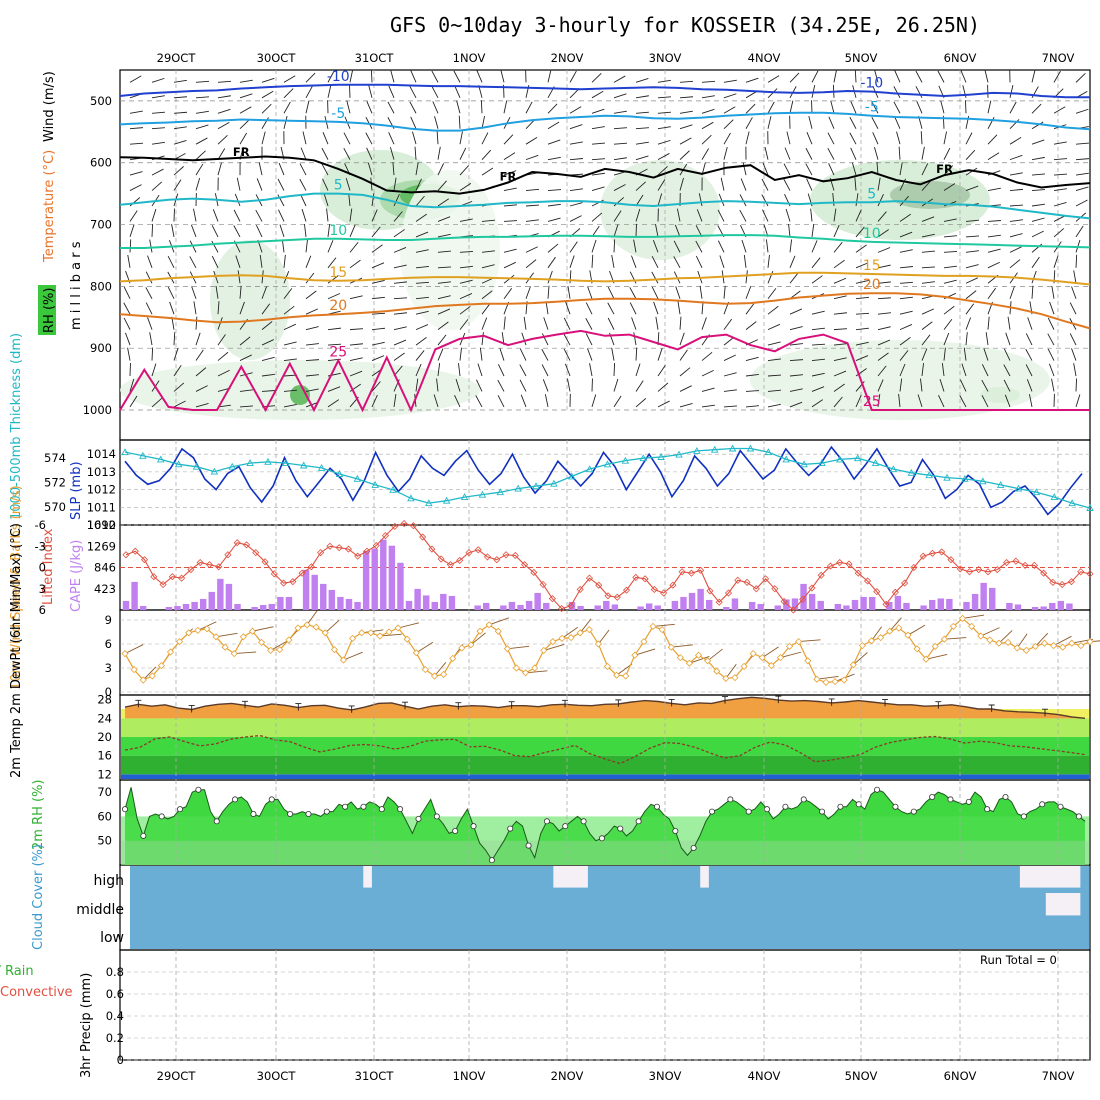  Describe the element at coordinates (104, 718) in the screenshot. I see `temp-ytick-24: 24` at that location.